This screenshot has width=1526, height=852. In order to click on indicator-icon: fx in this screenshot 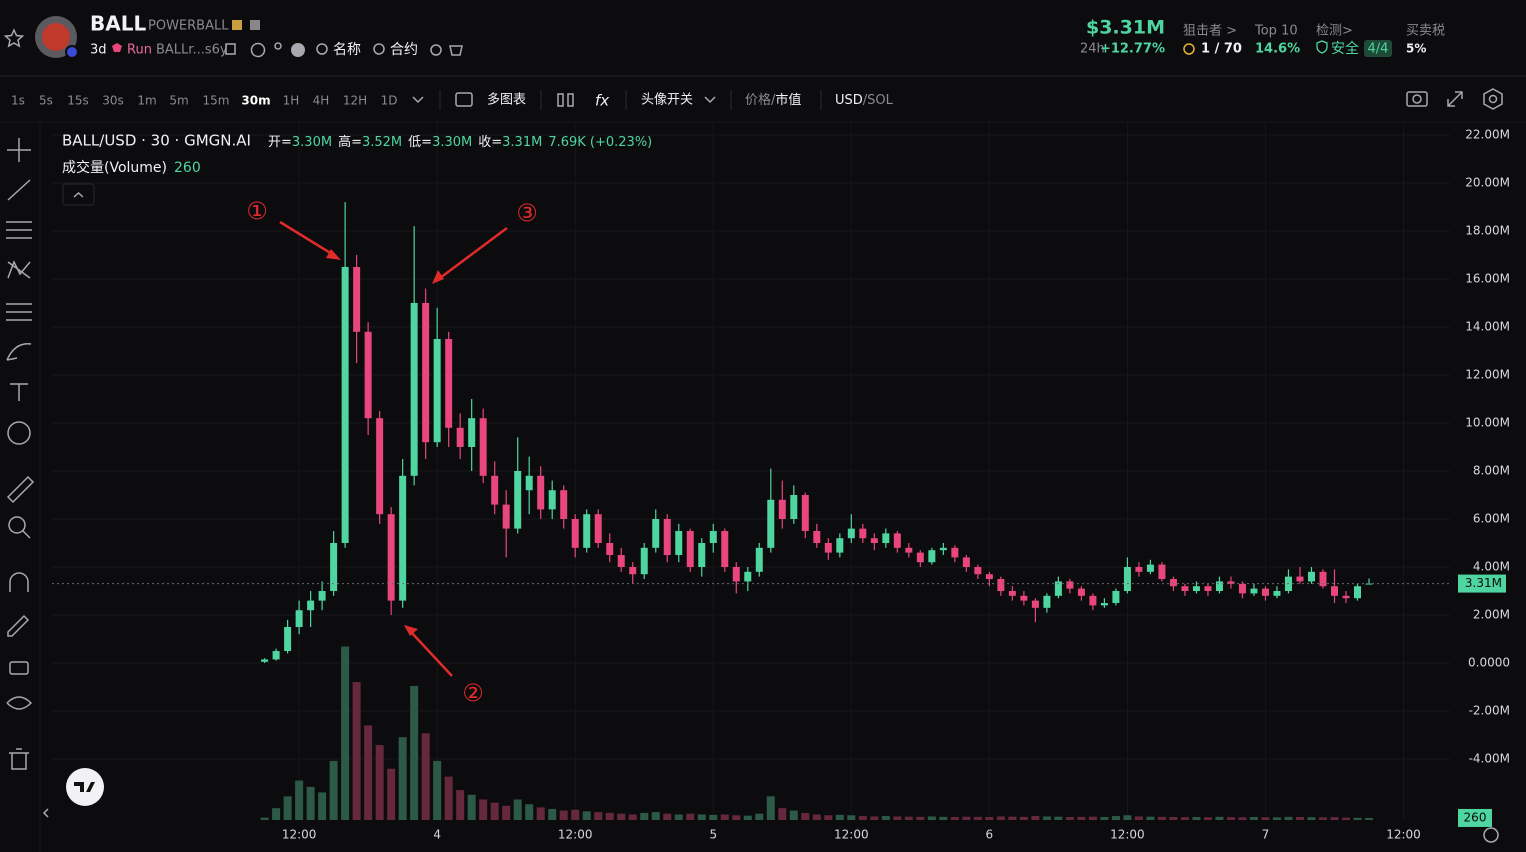, I will do `click(602, 101)`.